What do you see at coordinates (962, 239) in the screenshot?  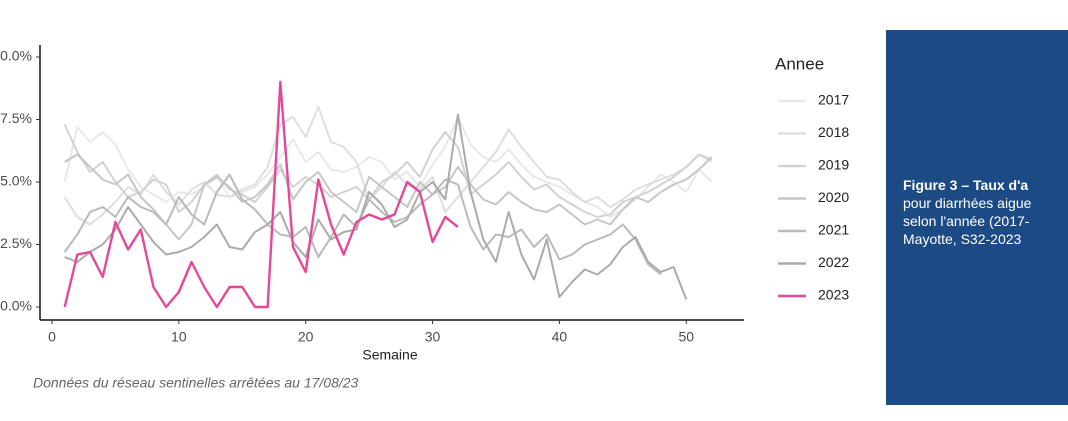 I see `figure-text: Mayotte, S32-2023` at bounding box center [962, 239].